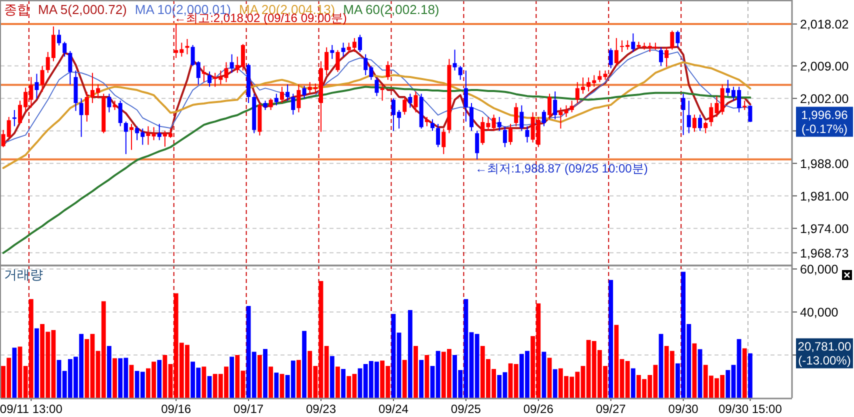  What do you see at coordinates (249, 409) in the screenshot?
I see `x-tick-label: 09/17` at bounding box center [249, 409].